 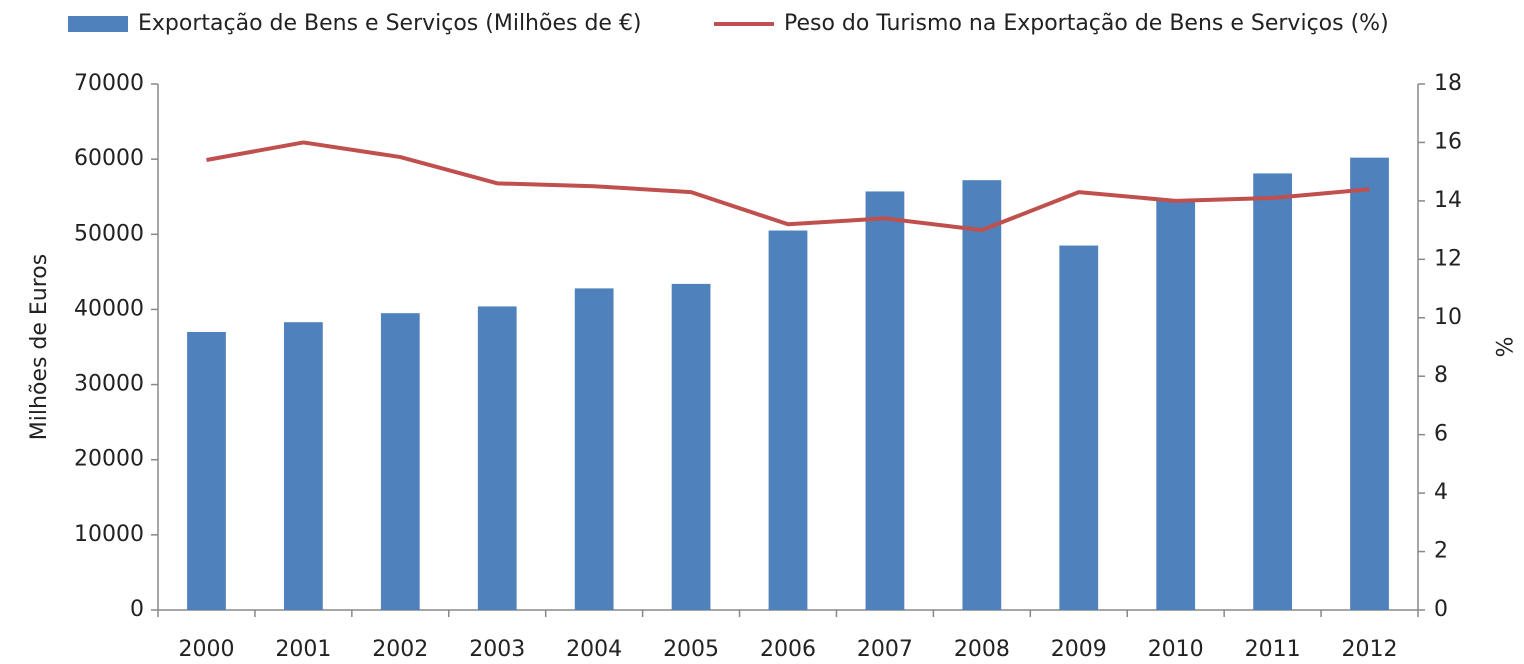 I want to click on x-tick-label: 2010, so click(x=1176, y=649).